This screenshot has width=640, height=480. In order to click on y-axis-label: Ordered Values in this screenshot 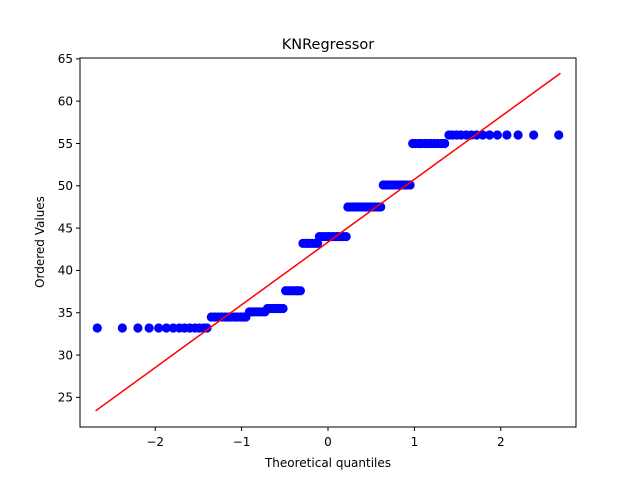, I will do `click(40, 242)`.